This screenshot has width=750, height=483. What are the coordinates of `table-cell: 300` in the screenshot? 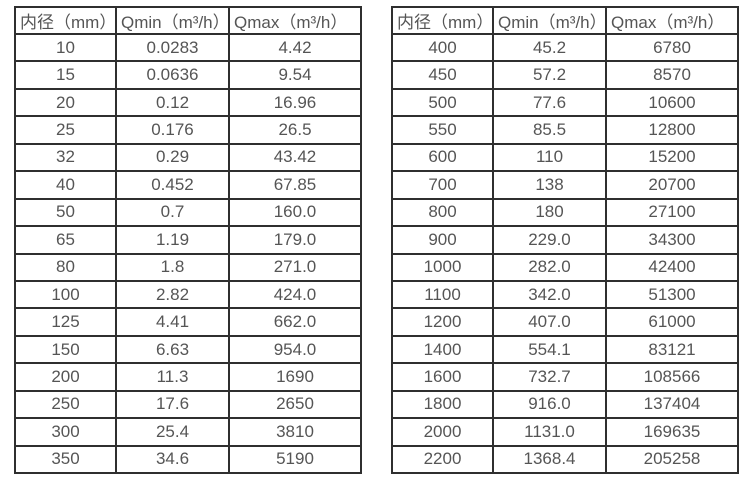 It's located at (65, 432).